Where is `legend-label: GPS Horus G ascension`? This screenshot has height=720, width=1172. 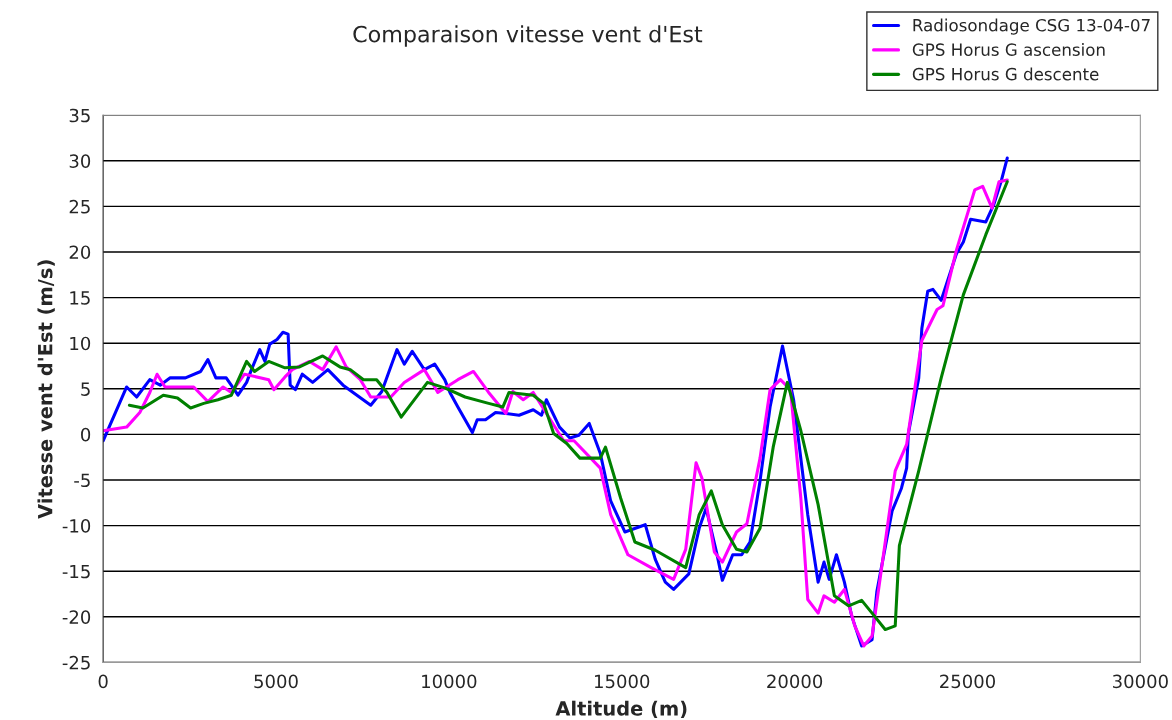 legend-label: GPS Horus G ascension is located at coordinates (1008, 49).